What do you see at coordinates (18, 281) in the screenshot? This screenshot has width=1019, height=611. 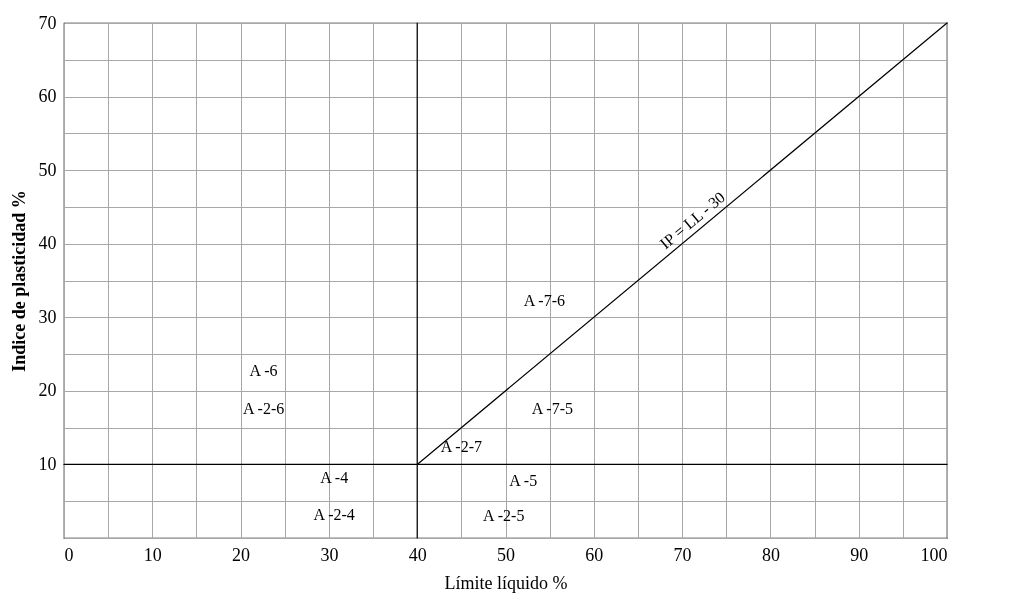 I see `y-axis-title: Indice de plasticidad %` at bounding box center [18, 281].